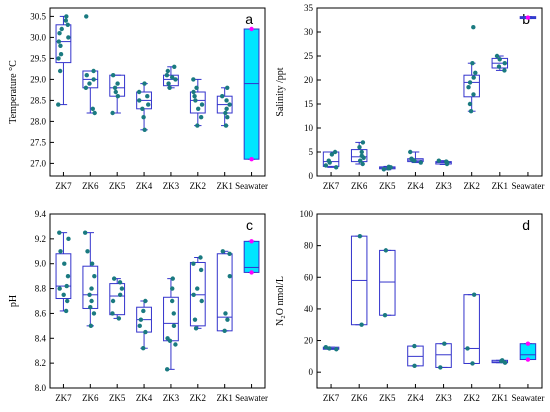 This screenshot has width=550, height=412. What do you see at coordinates (526, 225) in the screenshot?
I see `panel-letter: d` at bounding box center [526, 225].